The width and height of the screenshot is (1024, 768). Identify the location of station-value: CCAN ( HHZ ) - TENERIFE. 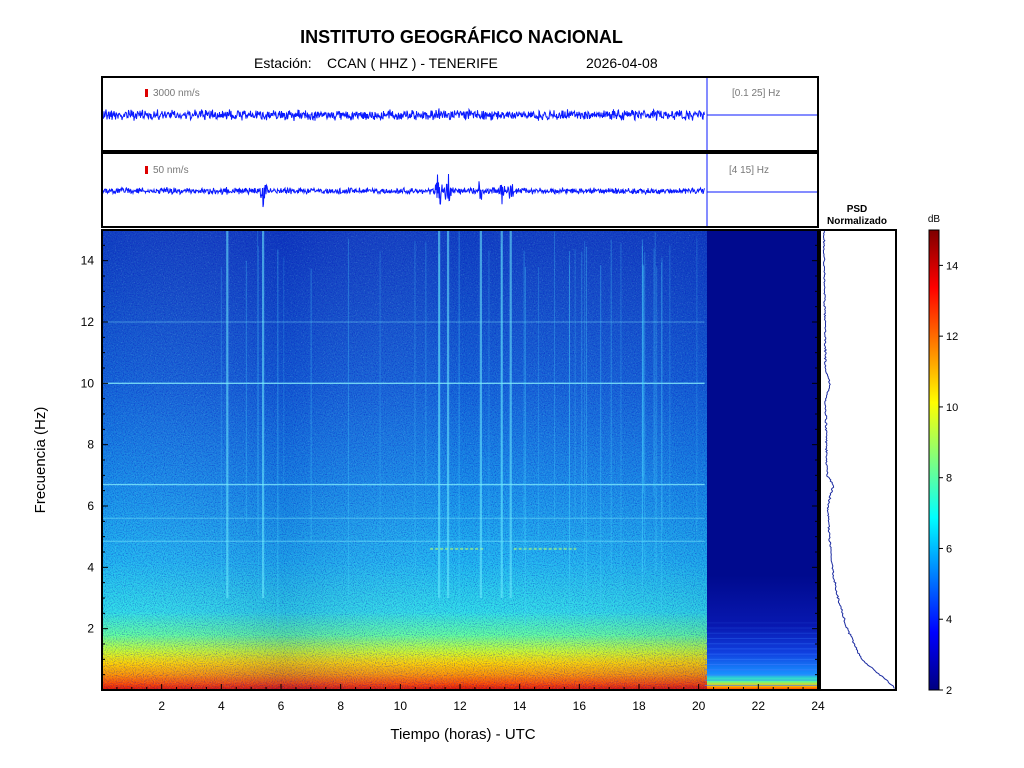
(412, 63).